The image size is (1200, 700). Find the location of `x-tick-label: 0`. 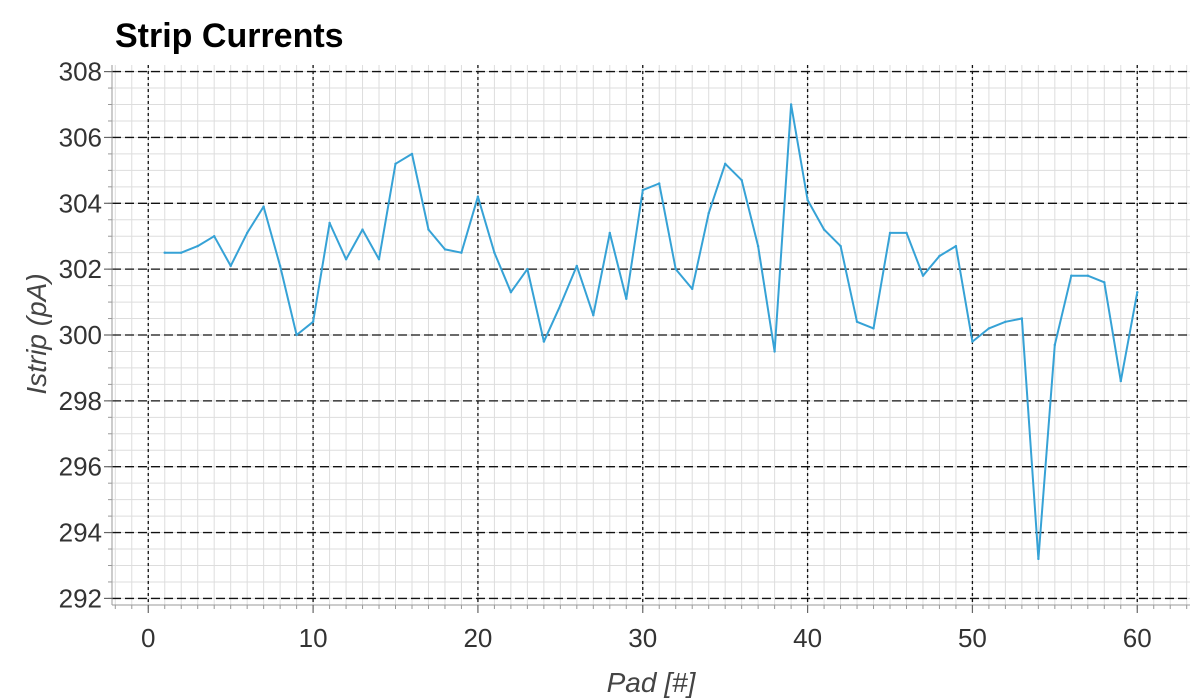

x-tick-label: 0 is located at coordinates (148, 638).